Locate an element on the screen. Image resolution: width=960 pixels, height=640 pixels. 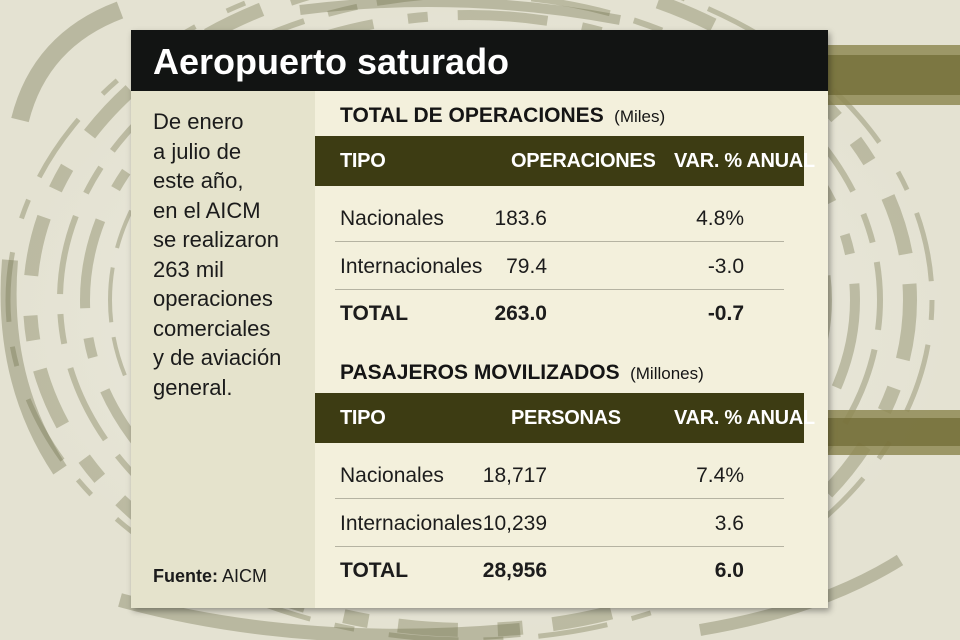
table-row-total: TOTAL 28,956 6.0 is located at coordinates (559, 570).